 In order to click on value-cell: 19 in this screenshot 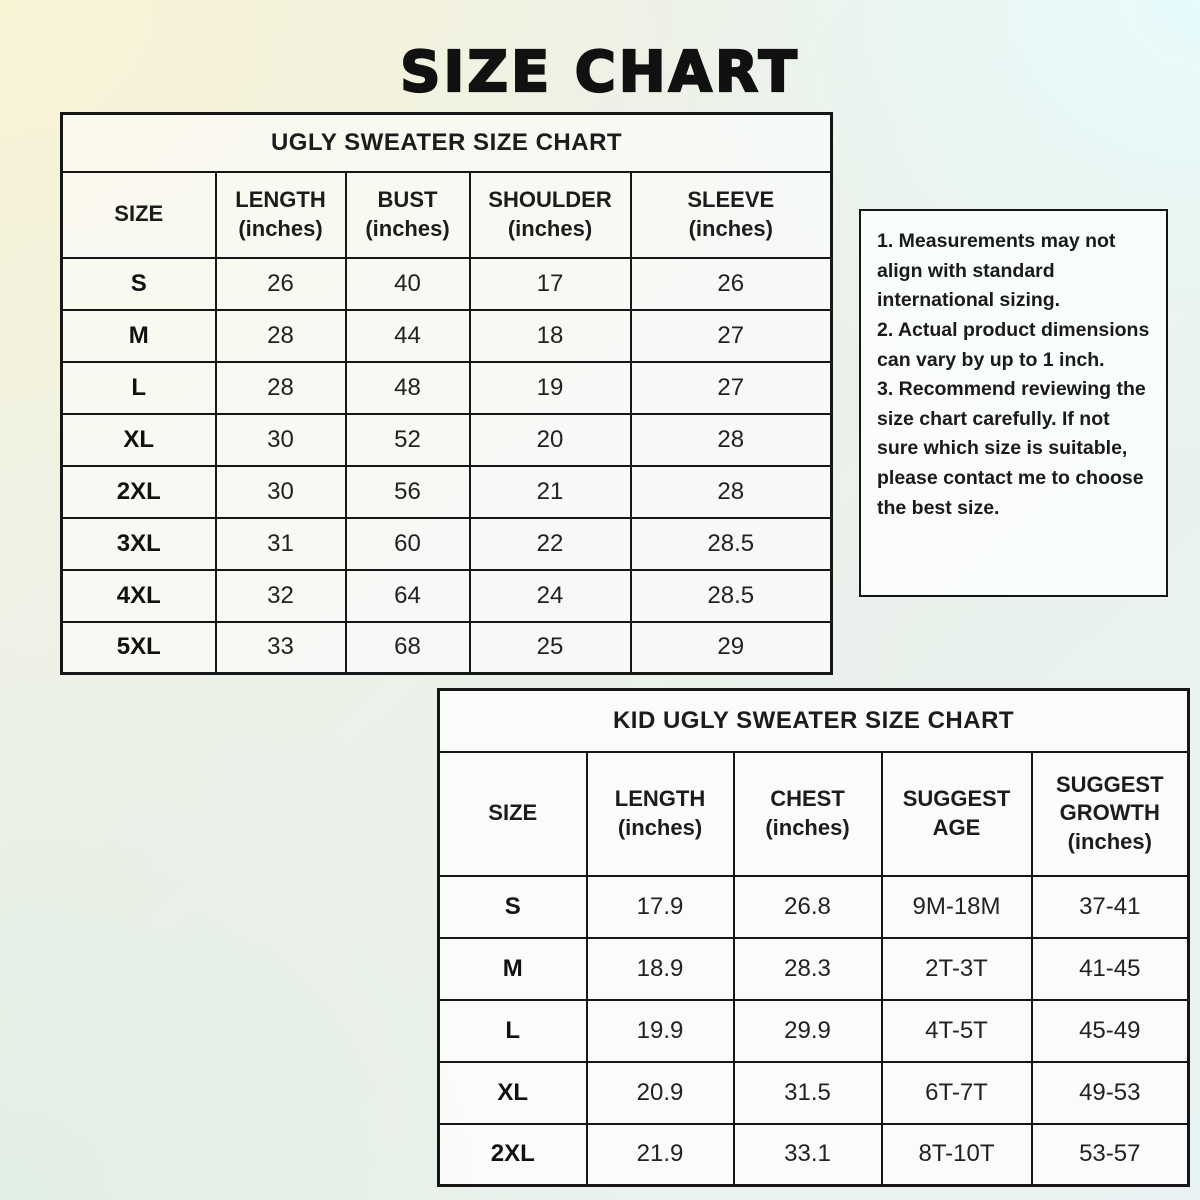, I will do `click(550, 387)`.